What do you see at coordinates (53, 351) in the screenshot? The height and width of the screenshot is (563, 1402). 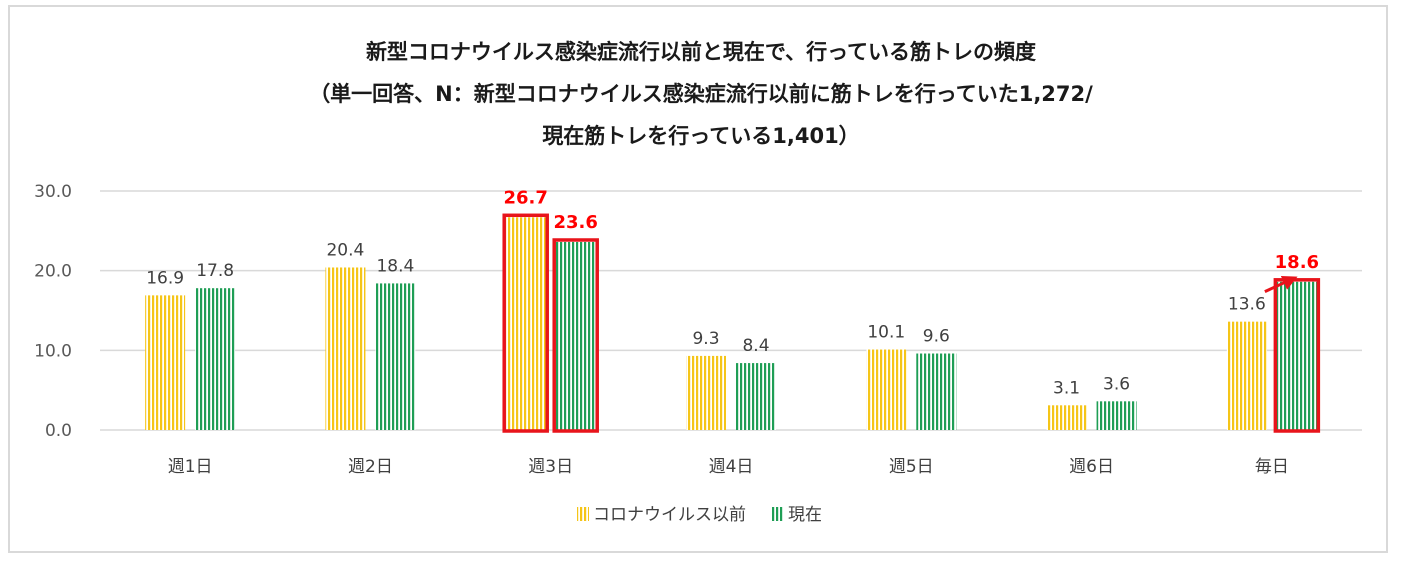 I see `y-tick-label: 10.0` at bounding box center [53, 351].